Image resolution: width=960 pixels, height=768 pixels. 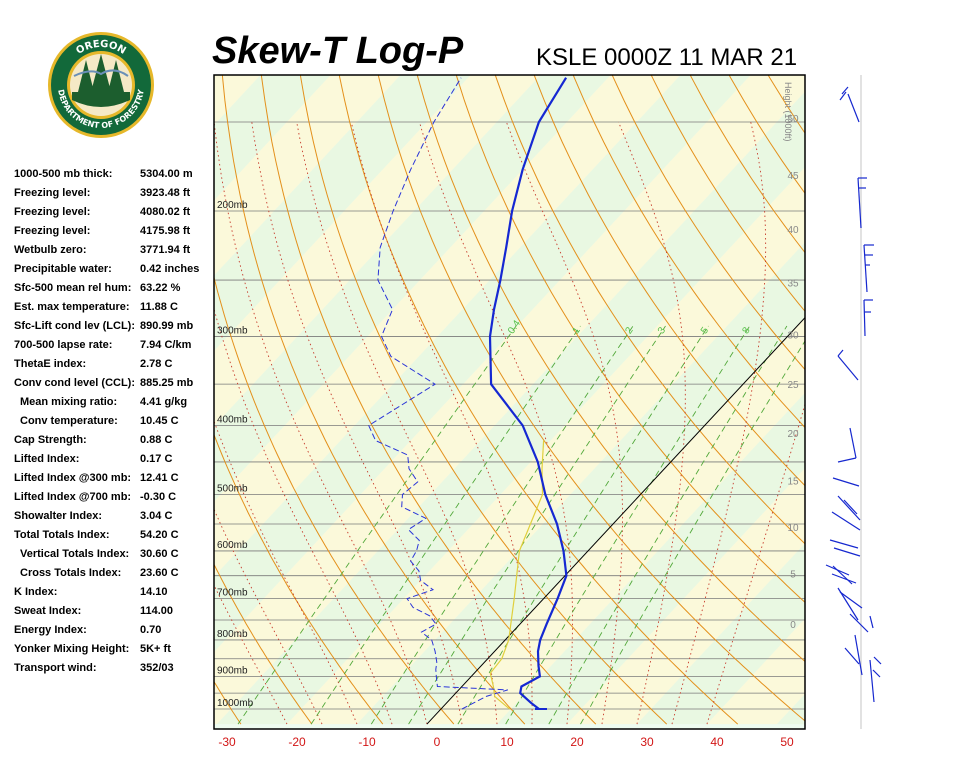 What do you see at coordinates (74, 326) in the screenshot?
I see `index-label: Sfc-Lift cond lev (LCL):` at bounding box center [74, 326].